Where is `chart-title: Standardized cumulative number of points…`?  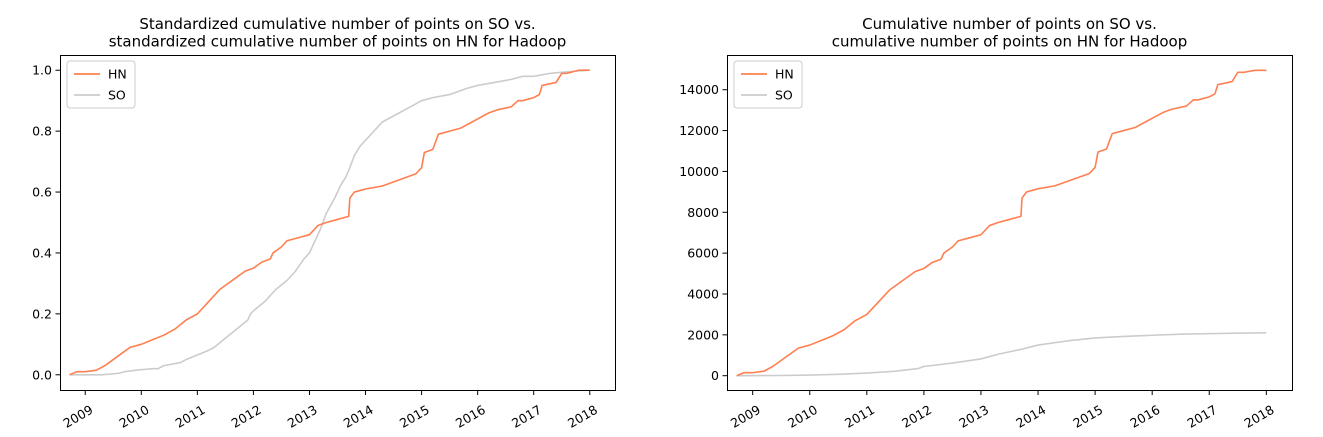
chart-title: Standardized cumulative number of points… is located at coordinates (338, 33).